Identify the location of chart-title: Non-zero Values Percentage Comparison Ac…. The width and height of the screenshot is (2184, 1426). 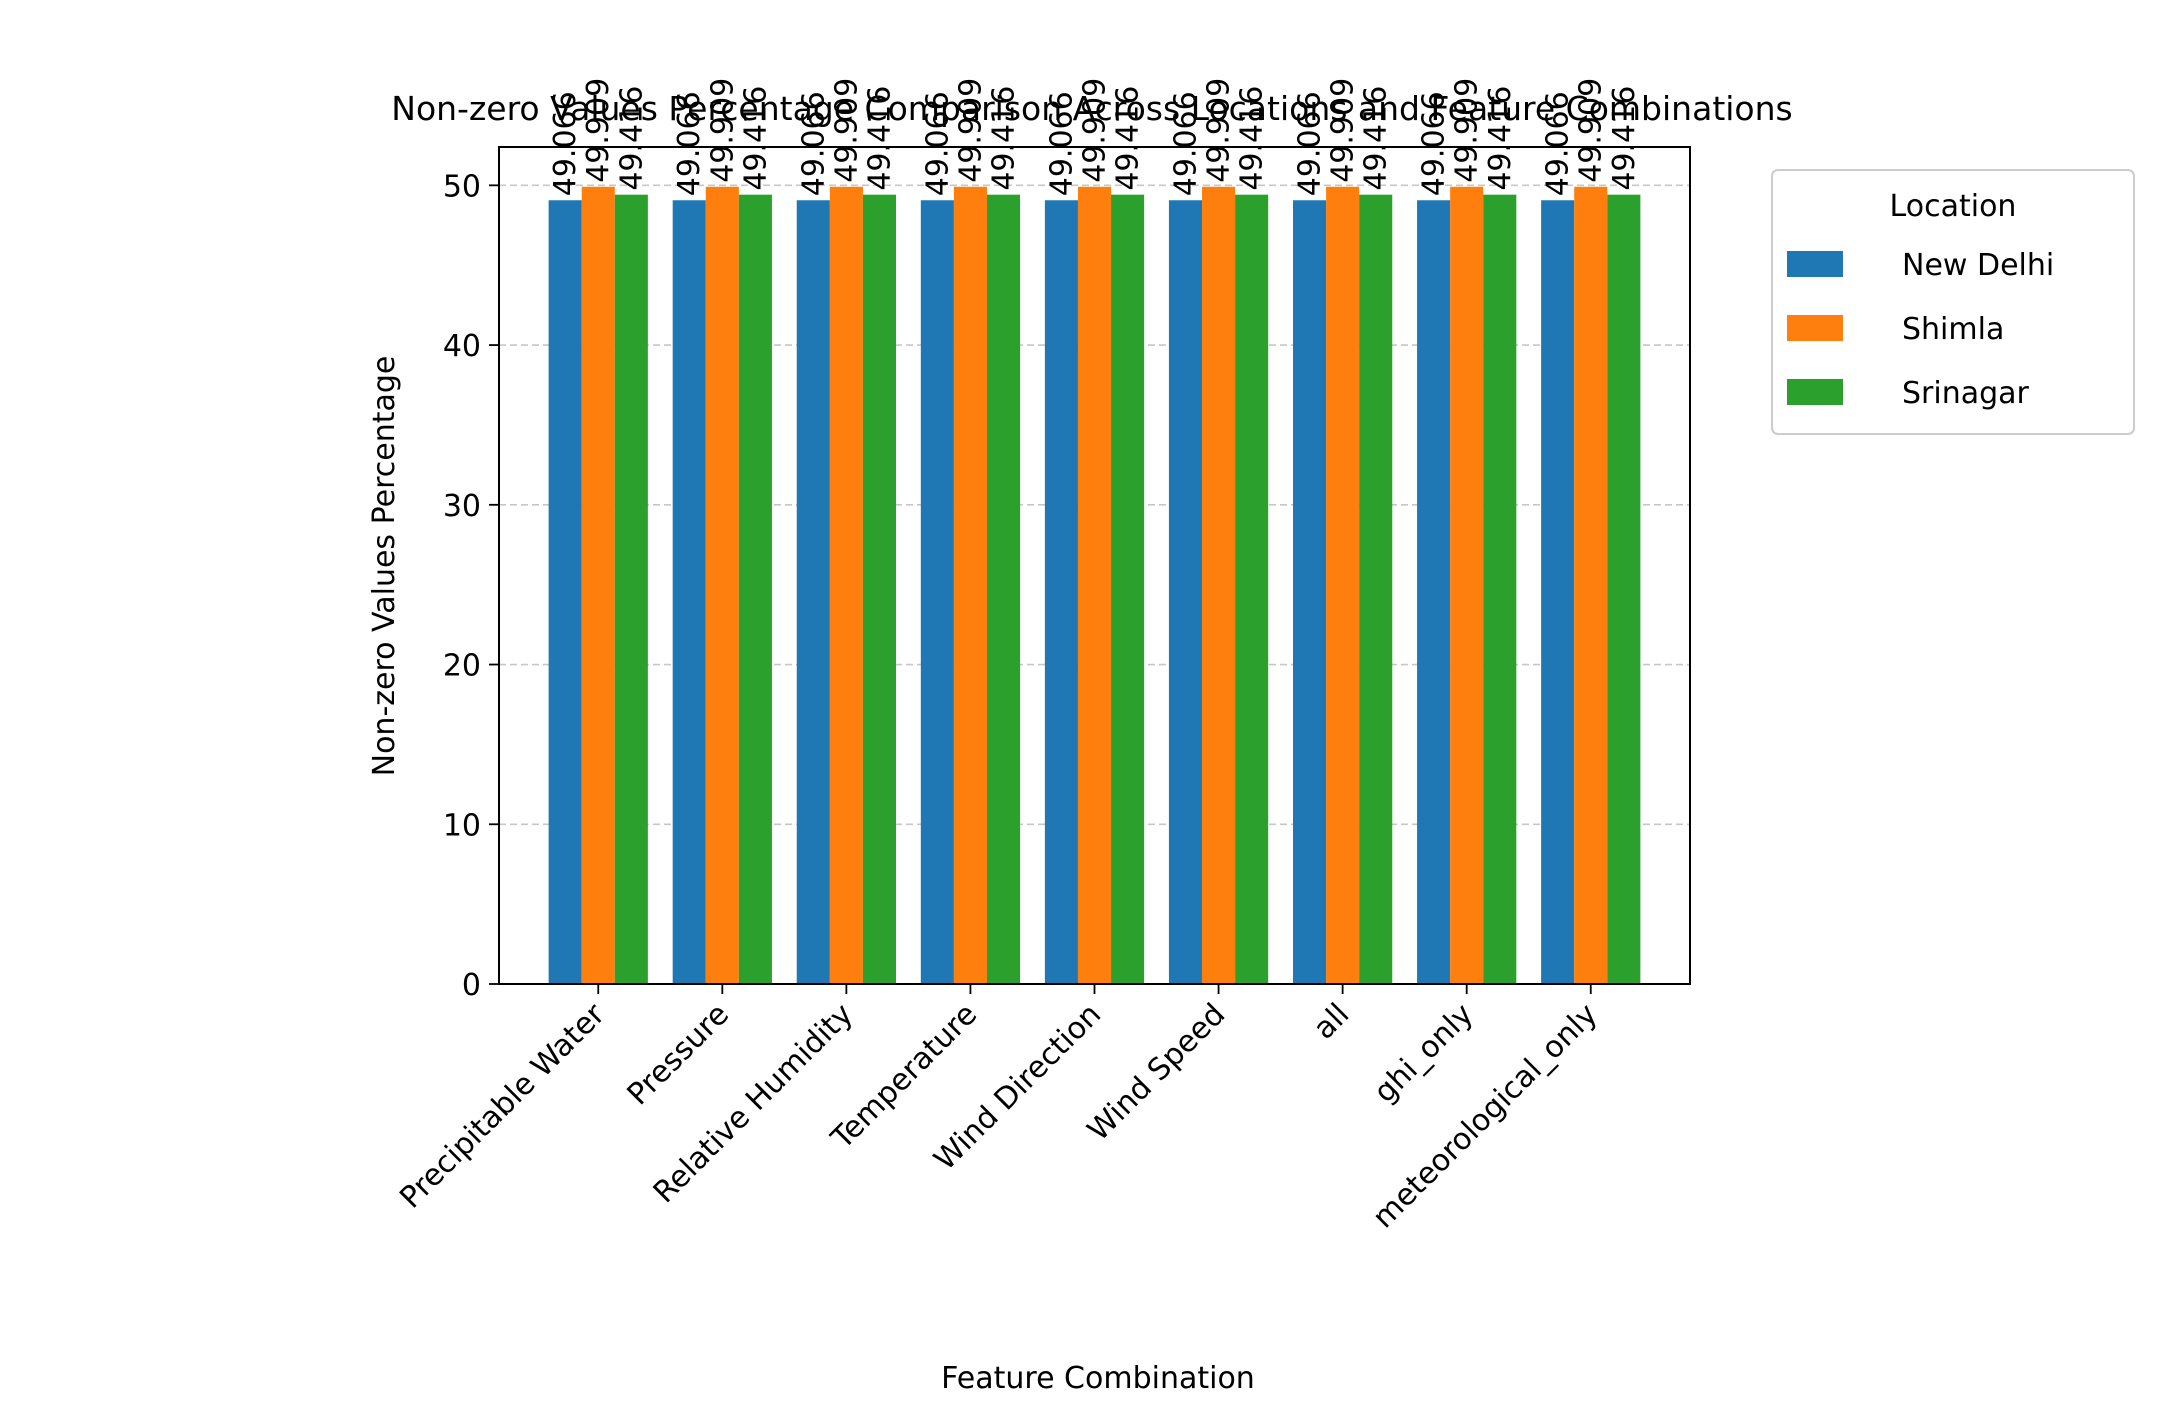
(1091, 108).